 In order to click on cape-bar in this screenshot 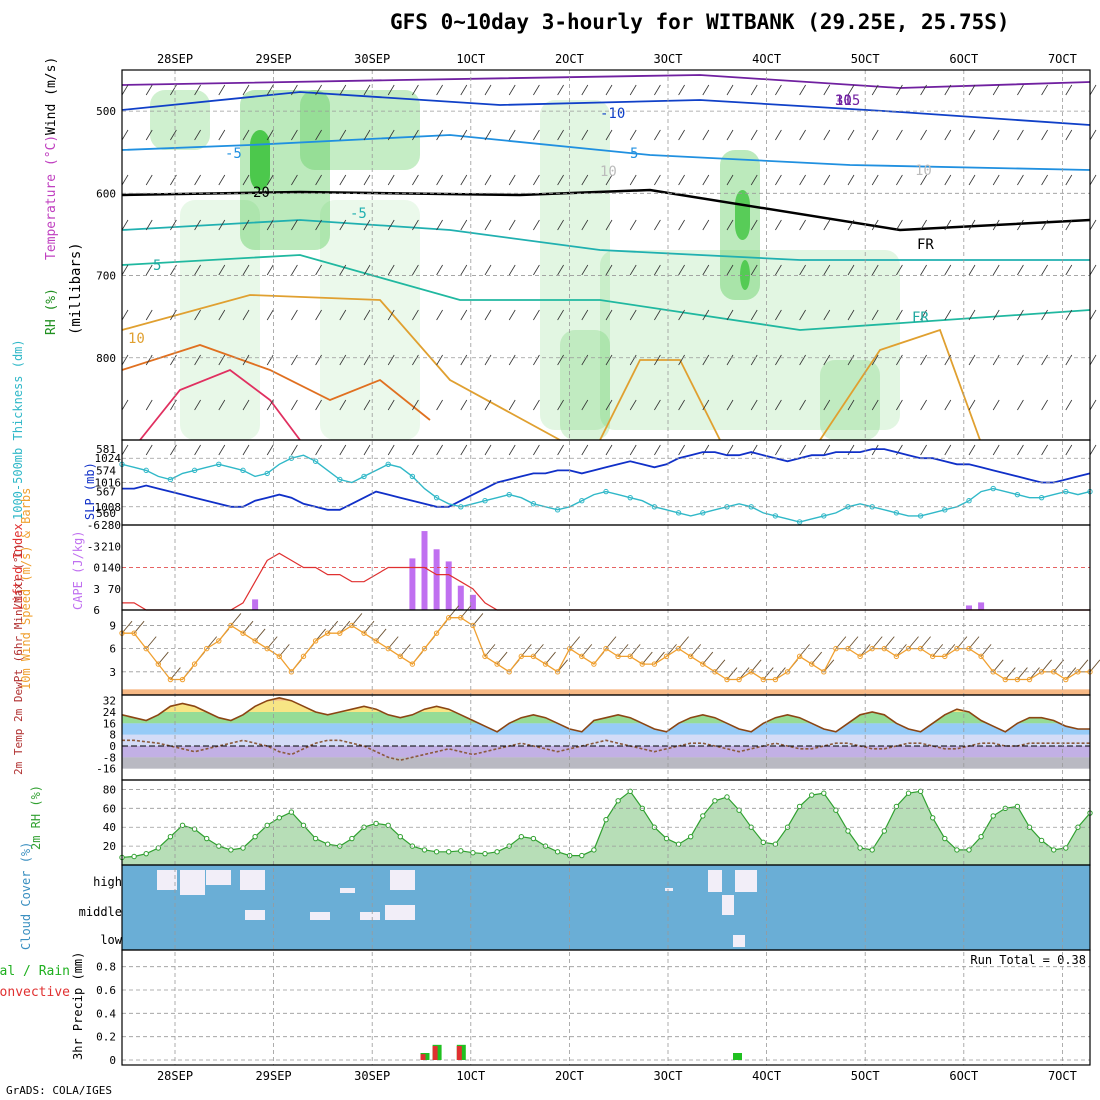, I will do `click(969, 607)`.